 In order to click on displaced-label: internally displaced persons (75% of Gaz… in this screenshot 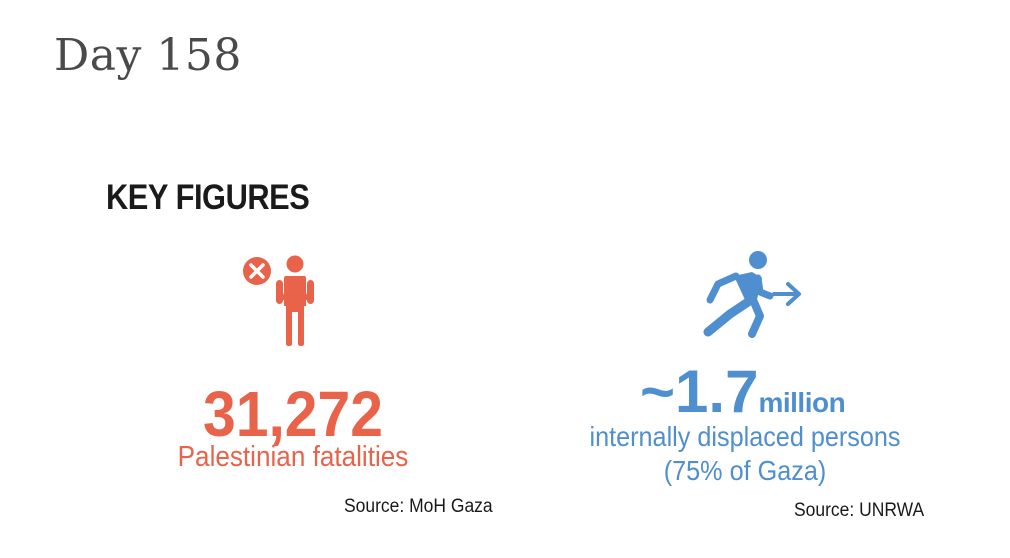, I will do `click(745, 453)`.